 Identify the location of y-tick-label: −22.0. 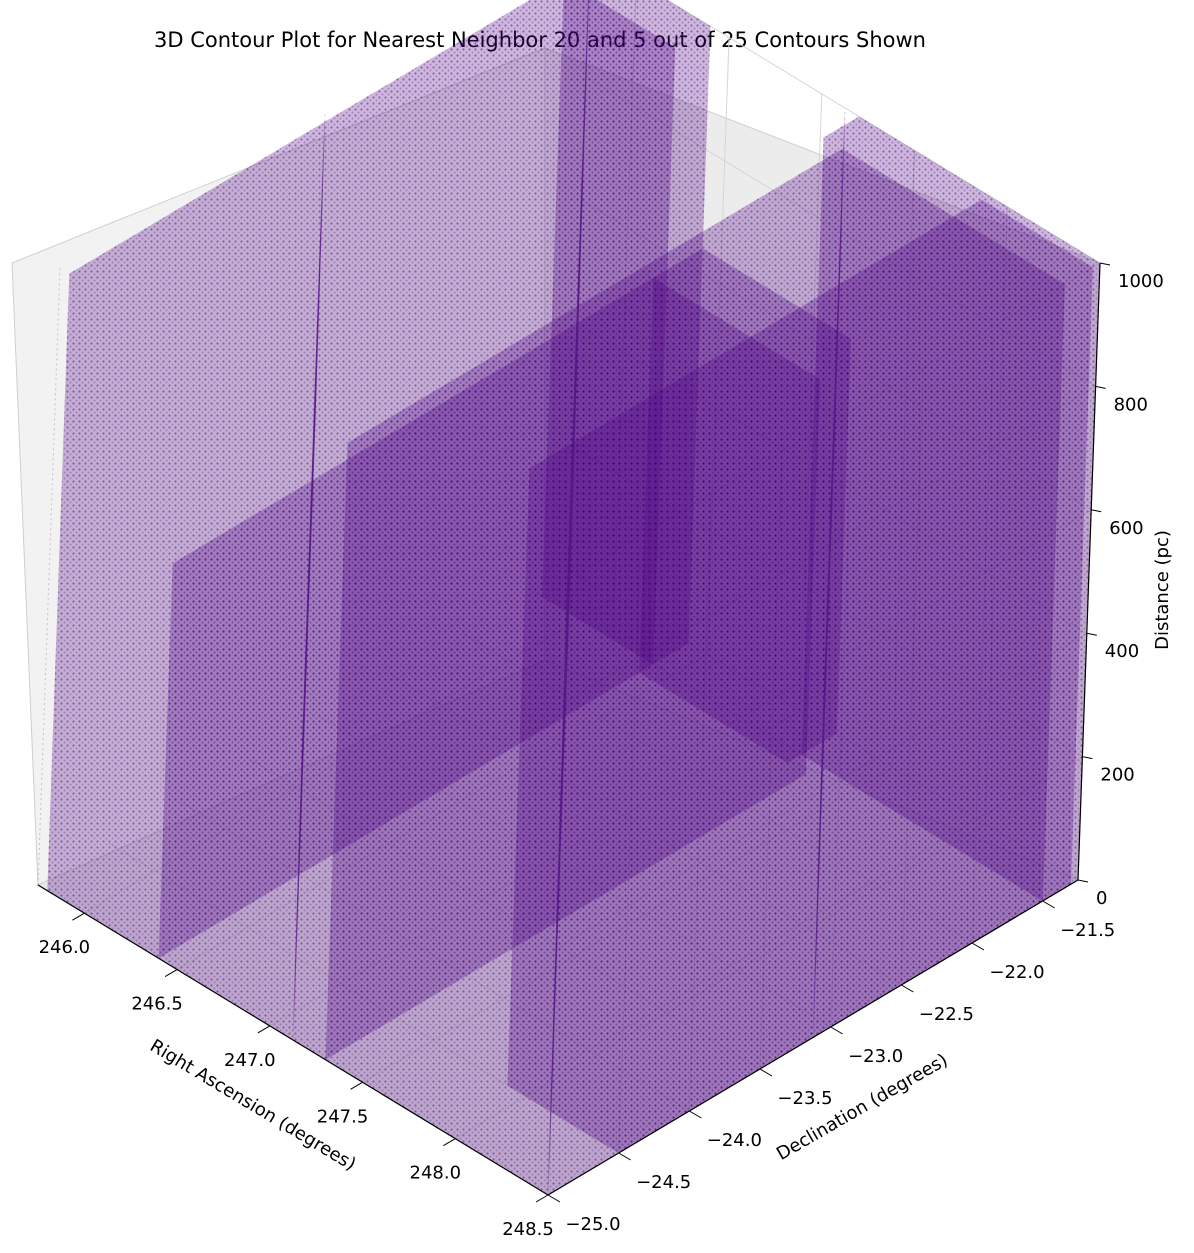
(1016, 972).